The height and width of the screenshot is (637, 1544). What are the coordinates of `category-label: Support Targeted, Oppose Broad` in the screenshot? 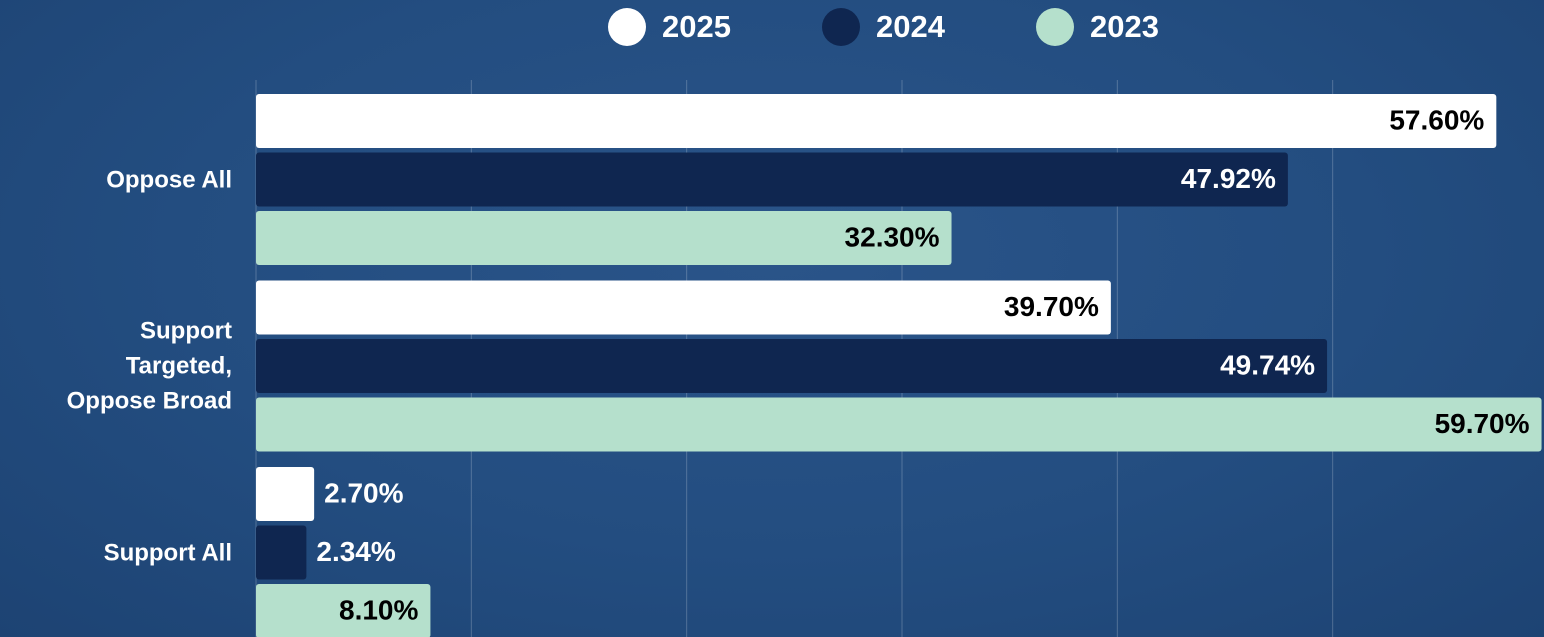 It's located at (149, 366).